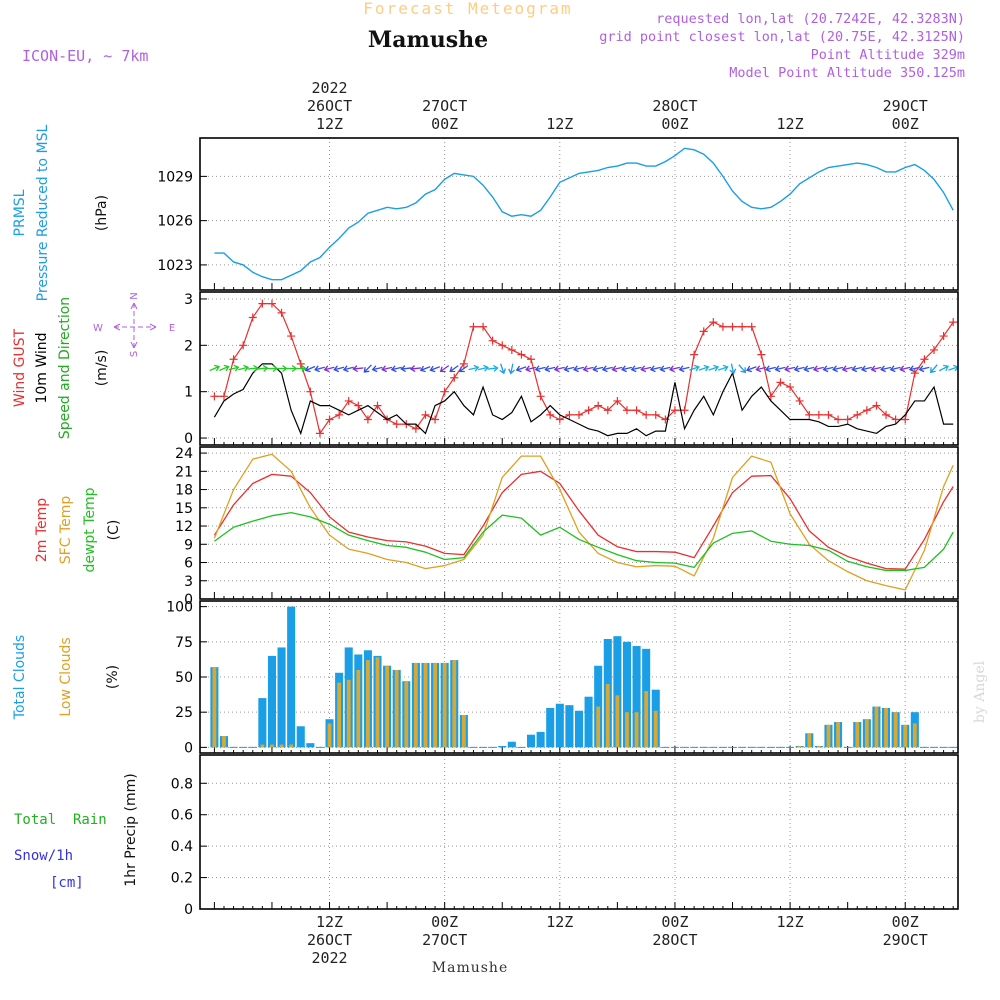  I want to click on temp-unit: (C), so click(114, 530).